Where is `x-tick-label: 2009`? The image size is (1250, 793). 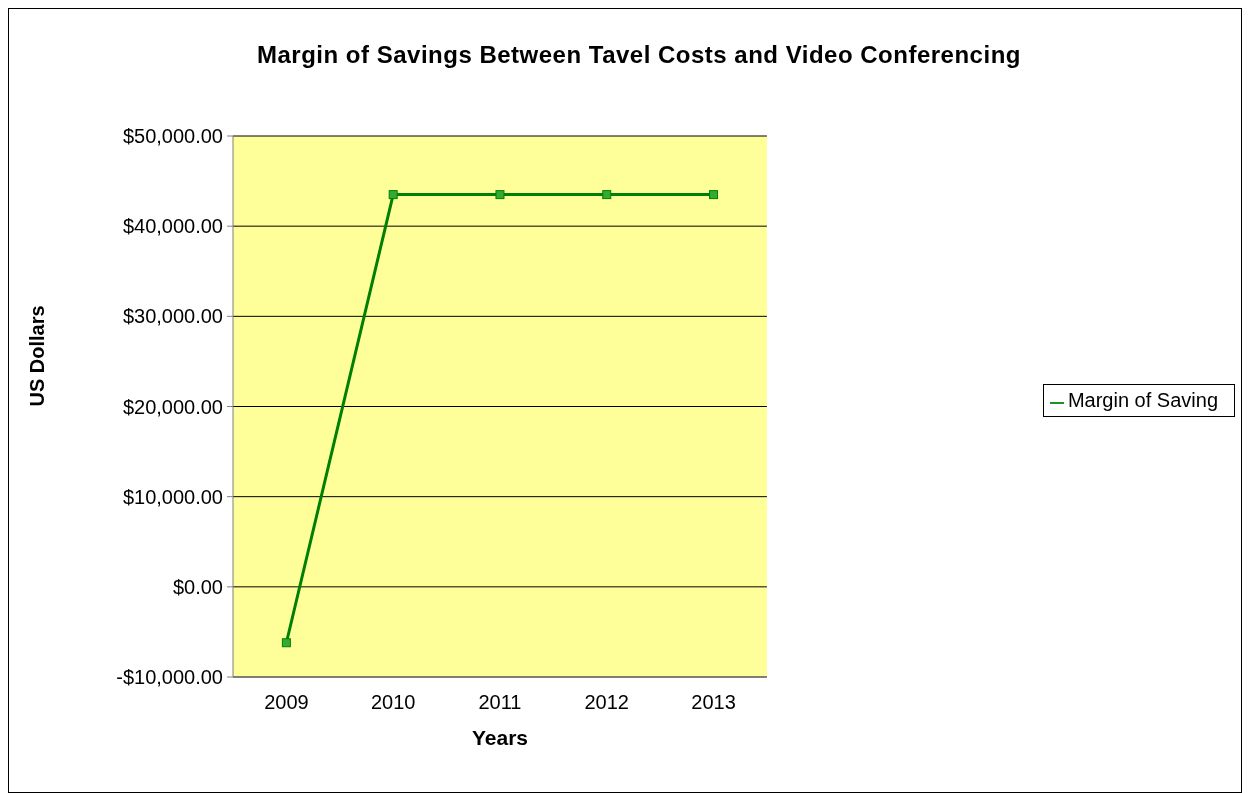
x-tick-label: 2009 is located at coordinates (286, 702).